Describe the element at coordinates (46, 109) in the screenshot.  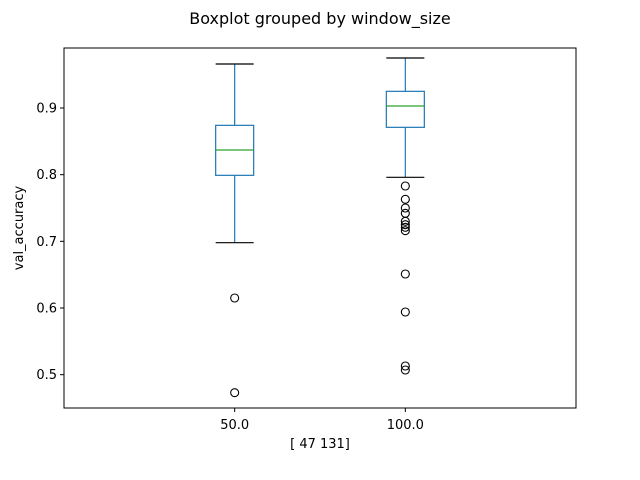
I see `y-tick-label: 0.9` at that location.